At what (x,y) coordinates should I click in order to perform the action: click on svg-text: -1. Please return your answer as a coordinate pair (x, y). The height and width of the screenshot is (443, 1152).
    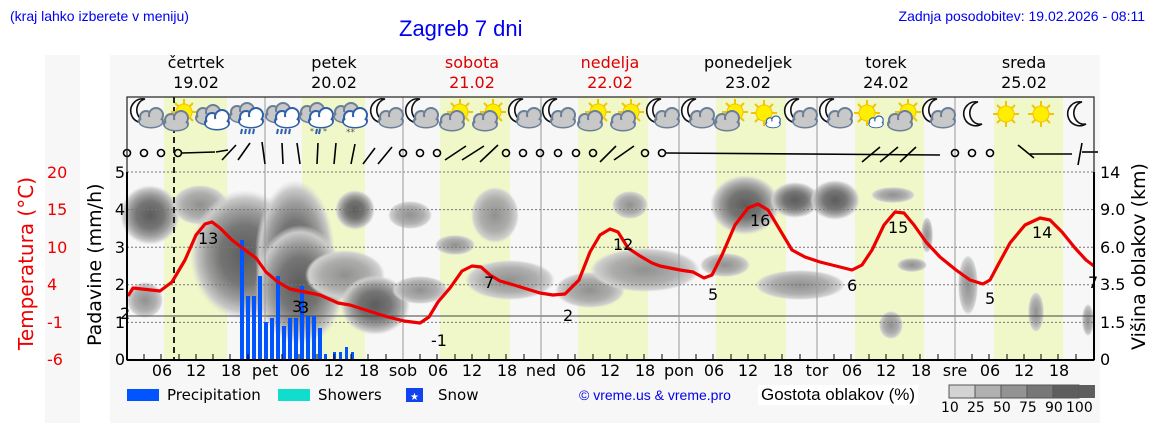
    Looking at the image, I should click on (439, 340).